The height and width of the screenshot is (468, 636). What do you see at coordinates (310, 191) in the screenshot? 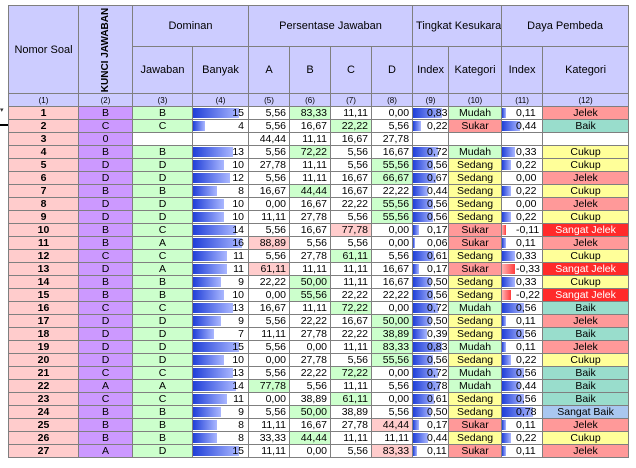
I see `persentase-b-cell: 44,44` at bounding box center [310, 191].